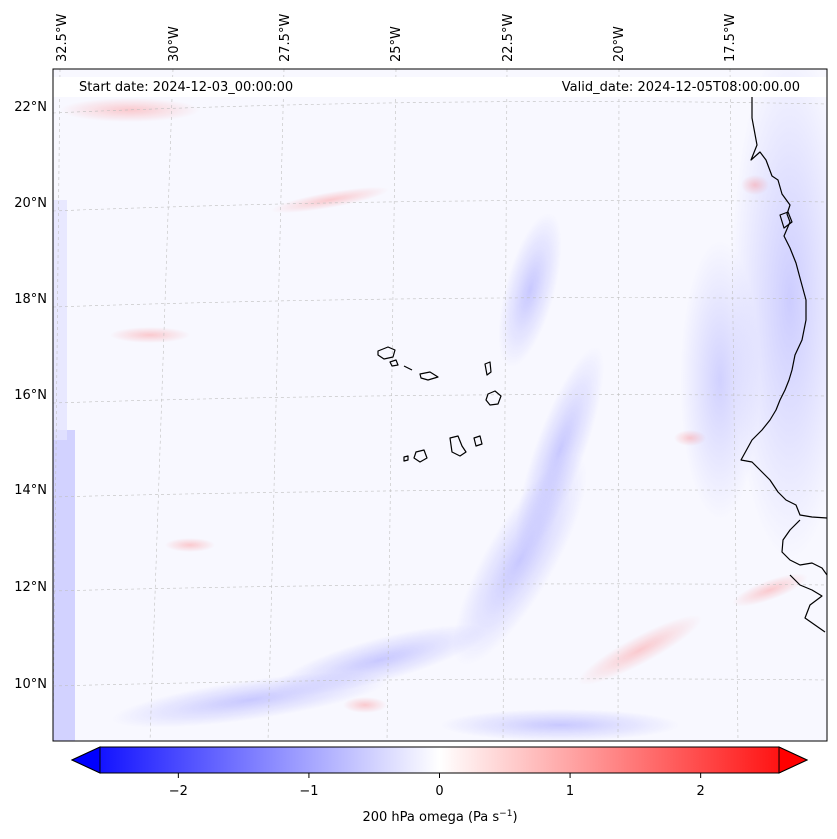  Describe the element at coordinates (30, 299) in the screenshot. I see `lat-label: 18°N` at that location.